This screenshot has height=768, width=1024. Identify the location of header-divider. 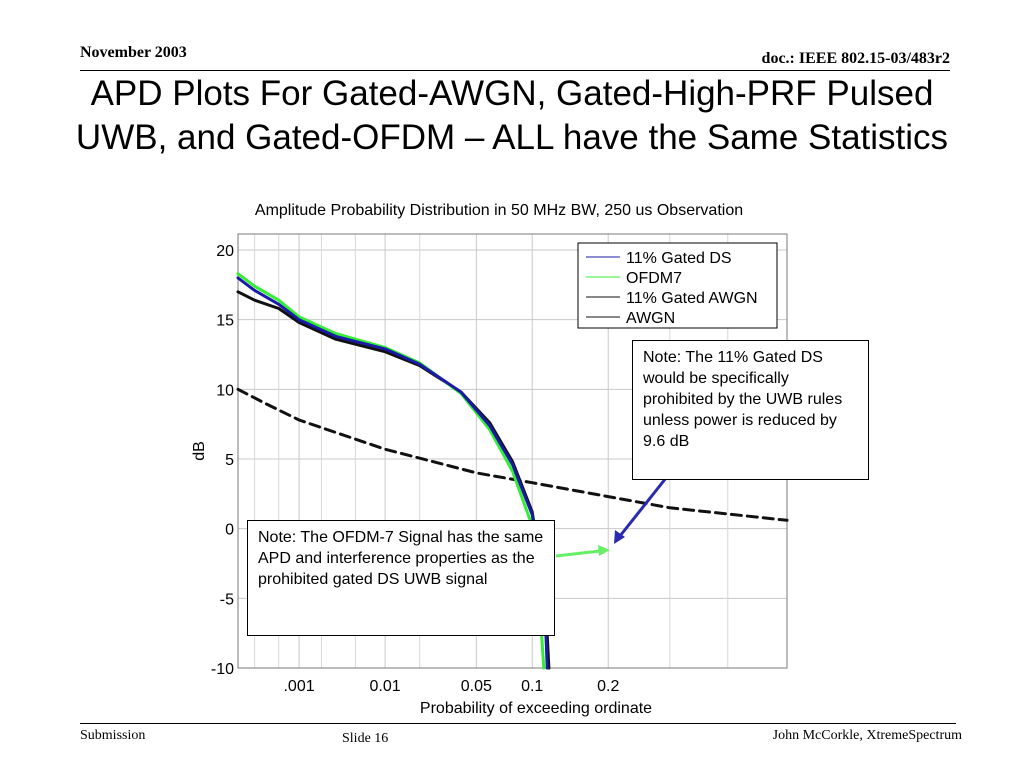
(515, 70).